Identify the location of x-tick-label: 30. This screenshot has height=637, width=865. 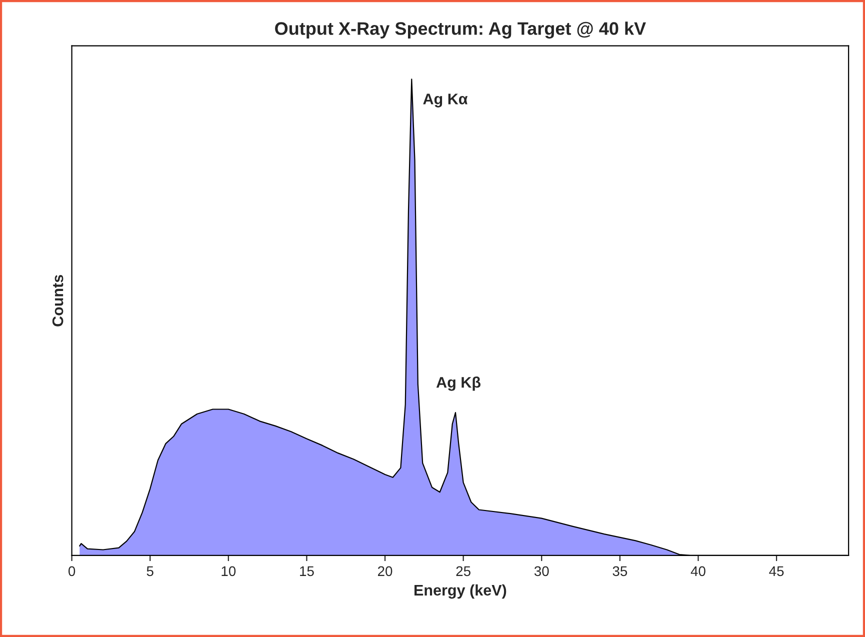
(541, 571).